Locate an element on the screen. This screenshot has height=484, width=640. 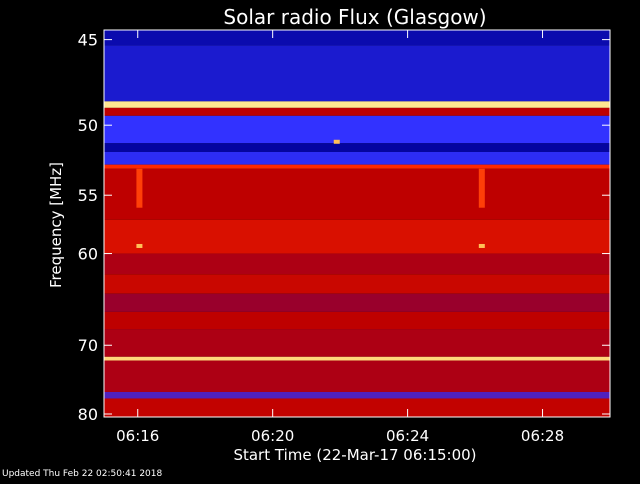
y-tick-label: 50 is located at coordinates (88, 125).